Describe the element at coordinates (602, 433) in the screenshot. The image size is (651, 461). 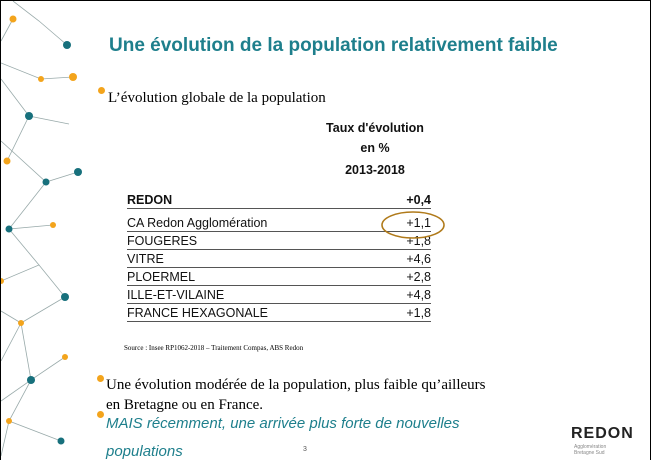
I see `logo: REDON` at that location.